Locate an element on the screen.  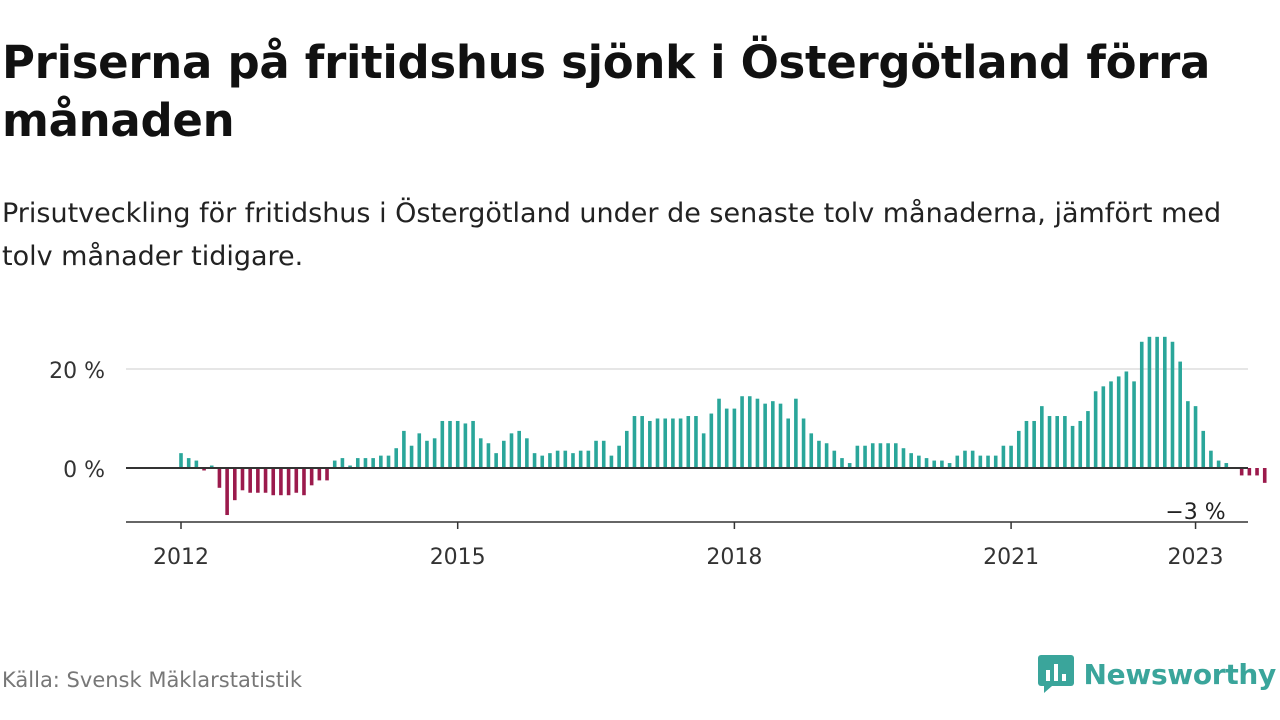
y-tick-label: 0 % is located at coordinates (84, 470).